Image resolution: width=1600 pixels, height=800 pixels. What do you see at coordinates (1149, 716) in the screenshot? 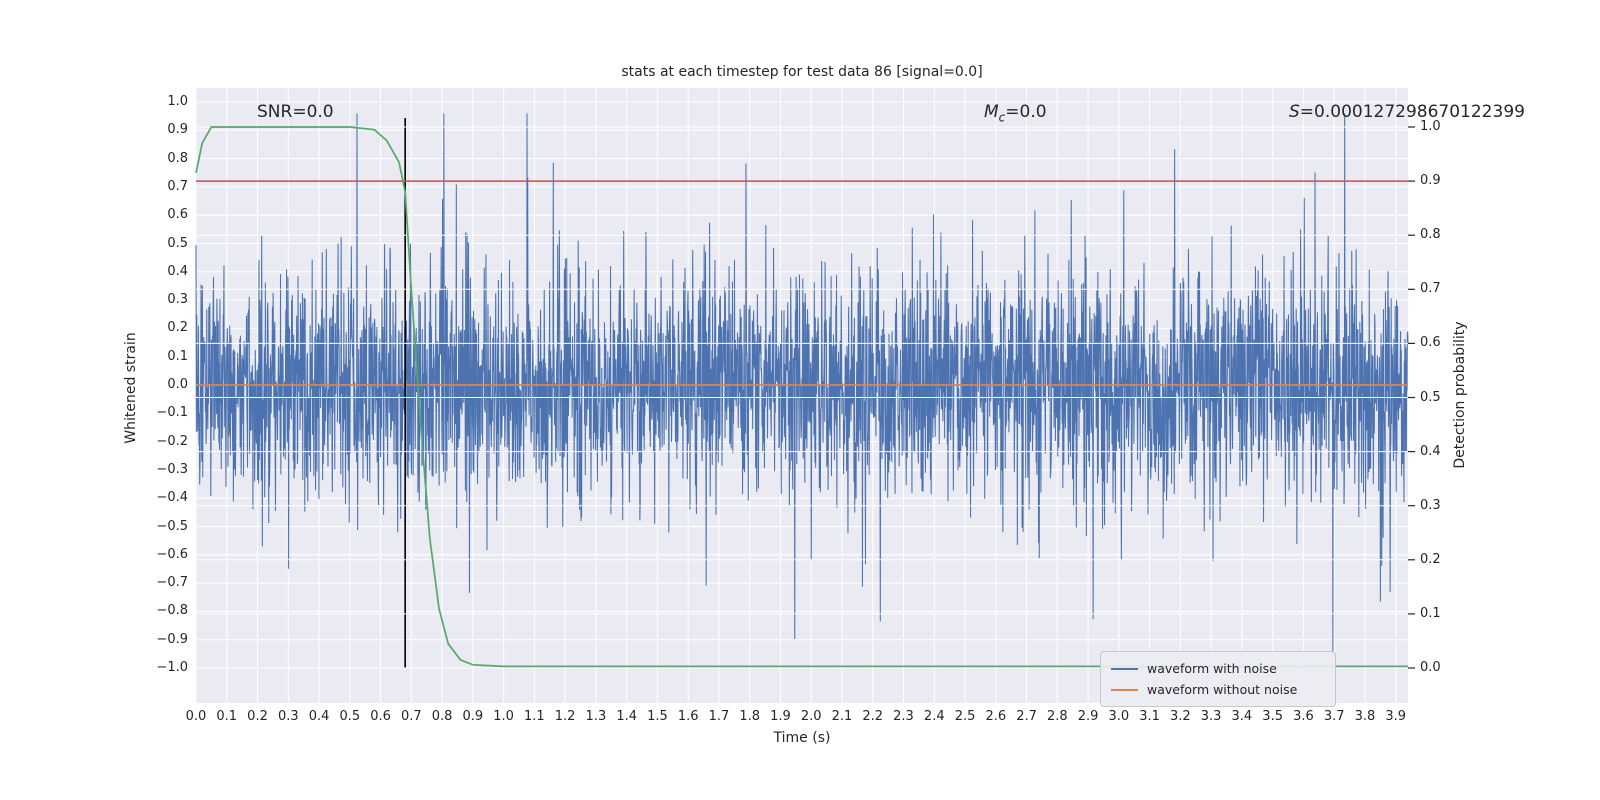
I see `x-tick-label: 3.1` at bounding box center [1149, 716].